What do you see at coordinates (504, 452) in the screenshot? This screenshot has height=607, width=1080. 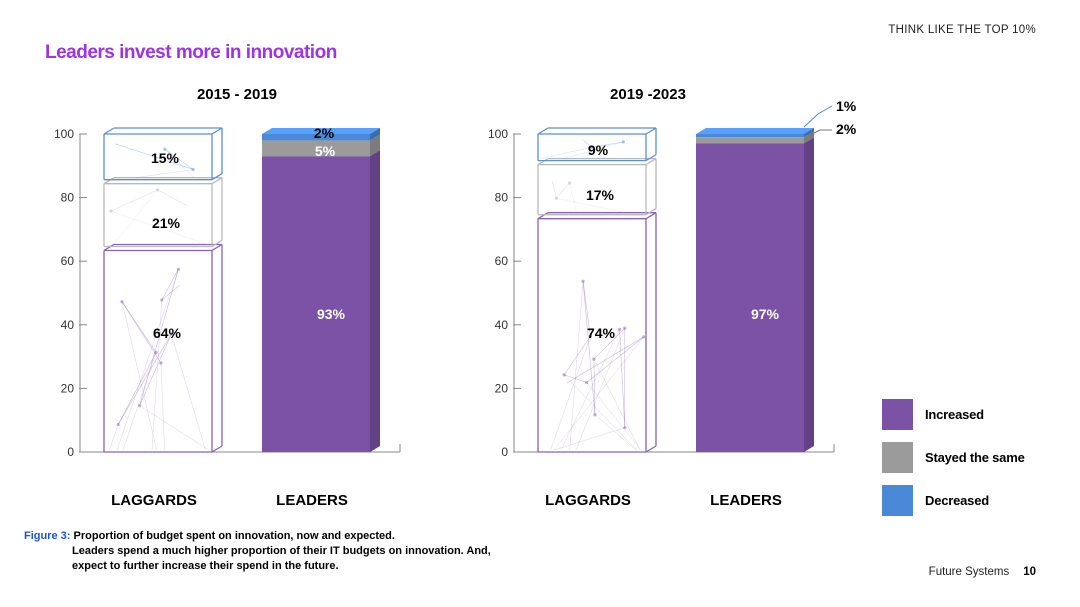 I see `y-tick-label-2: 0` at bounding box center [504, 452].